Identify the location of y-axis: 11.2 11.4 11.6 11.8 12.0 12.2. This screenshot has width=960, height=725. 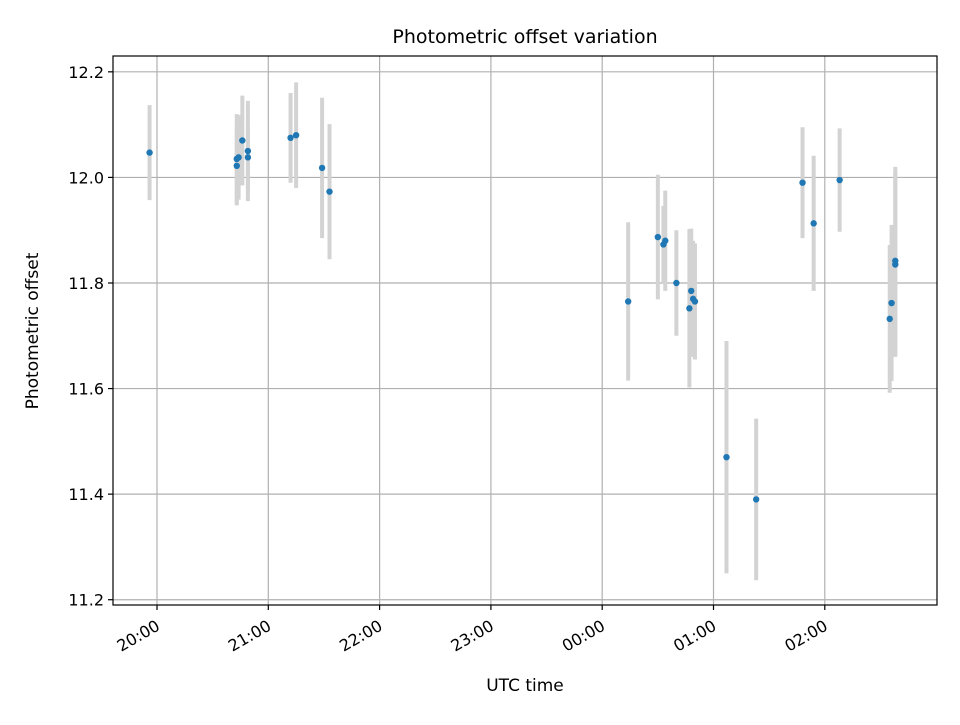
(90, 336).